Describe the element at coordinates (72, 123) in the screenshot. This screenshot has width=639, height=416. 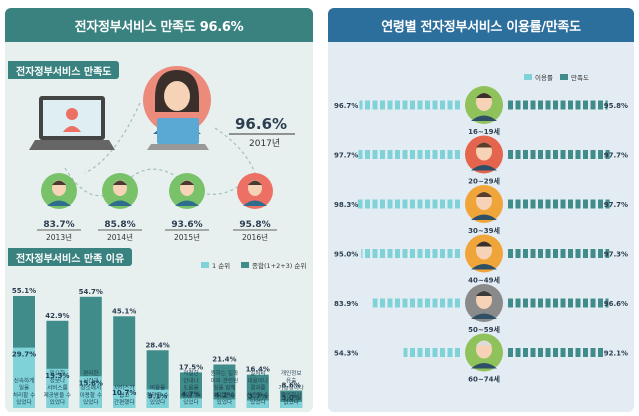
I see `laptop-icon` at that location.